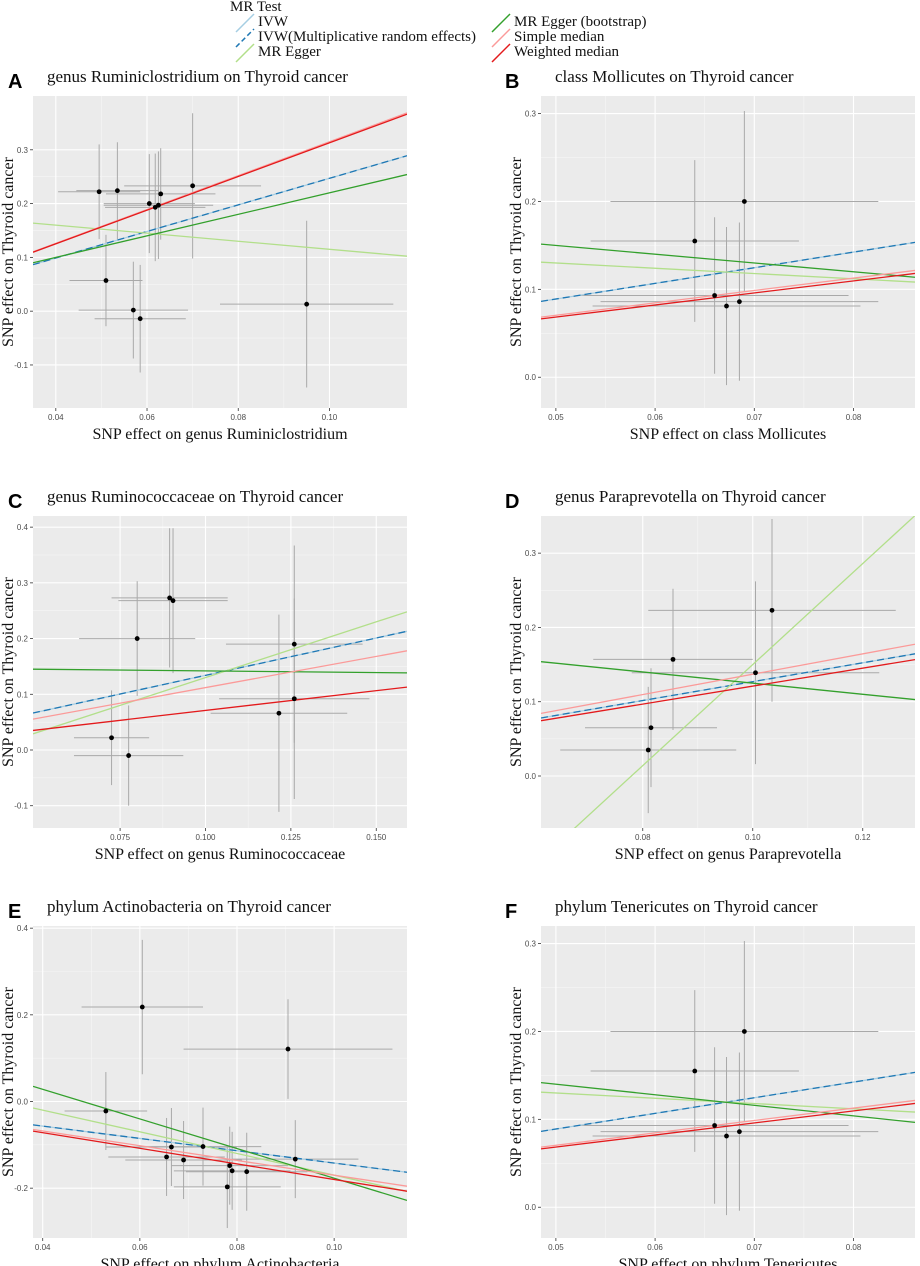  Describe the element at coordinates (245, 23) in the screenshot. I see `legend-key-ivw` at that location.